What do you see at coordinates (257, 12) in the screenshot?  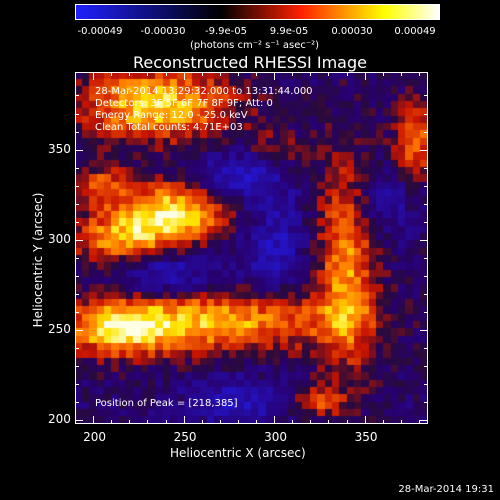 I see `colorbar` at bounding box center [257, 12].